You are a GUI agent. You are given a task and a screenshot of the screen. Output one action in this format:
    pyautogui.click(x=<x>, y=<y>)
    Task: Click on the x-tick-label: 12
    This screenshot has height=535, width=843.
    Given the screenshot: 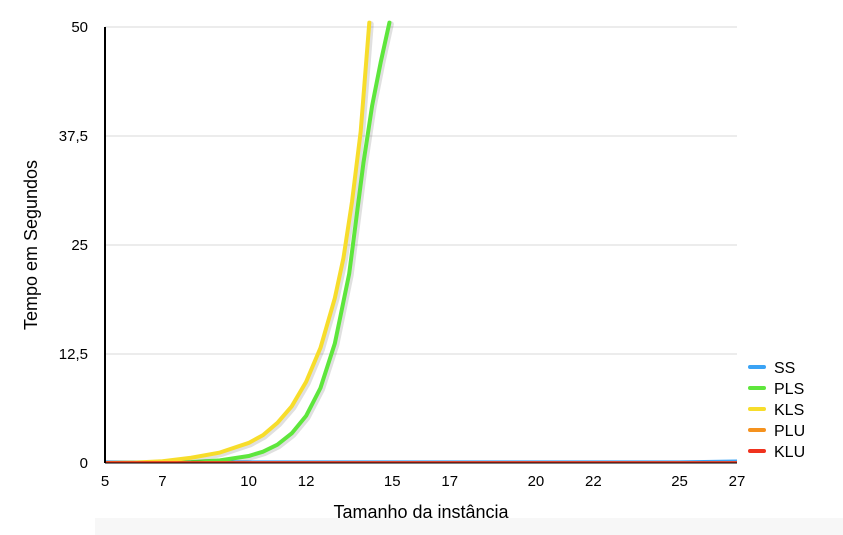 What is the action you would take?
    pyautogui.click(x=306, y=481)
    